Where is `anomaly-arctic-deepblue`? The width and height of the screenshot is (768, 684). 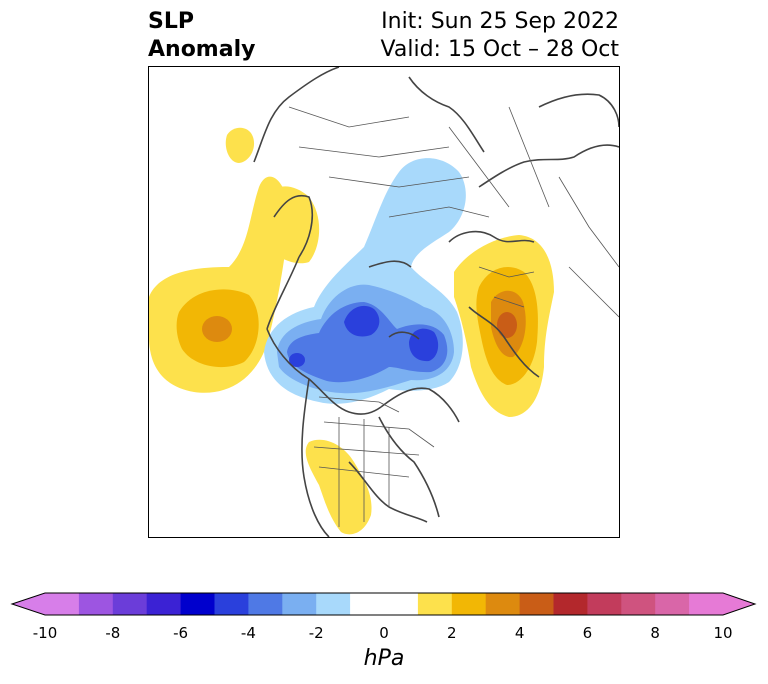
anomaly-arctic-deepblue is located at coordinates (362, 321).